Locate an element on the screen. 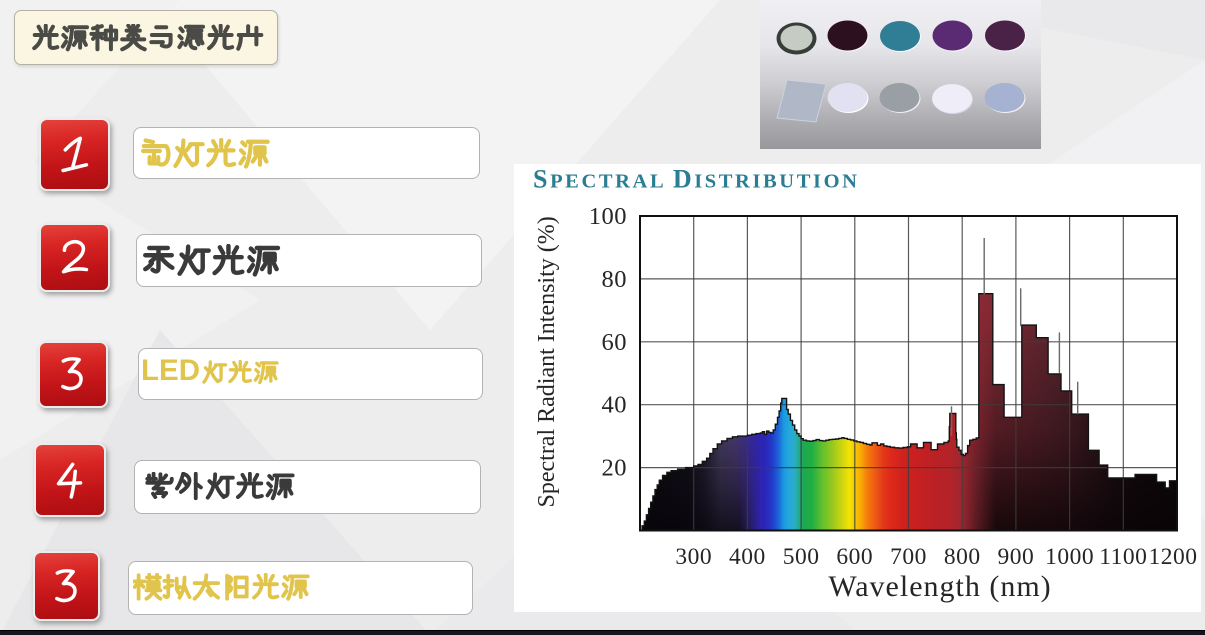 This screenshot has height=635, width=1205. svg-text: 1200 is located at coordinates (1173, 557).